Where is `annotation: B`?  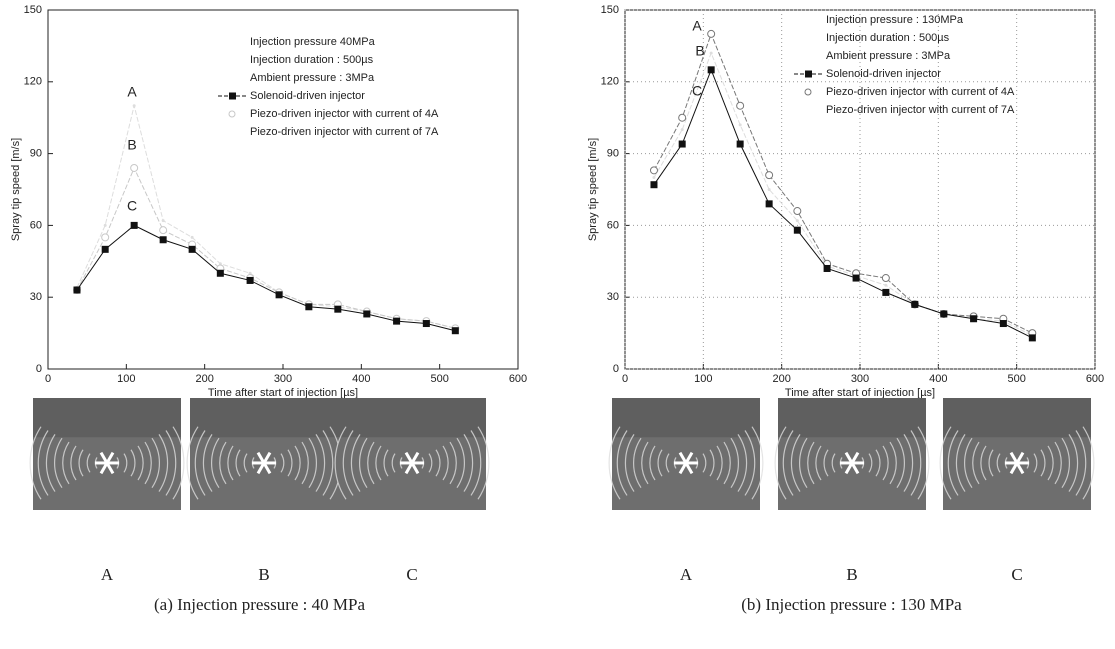 annotation: B is located at coordinates (699, 51).